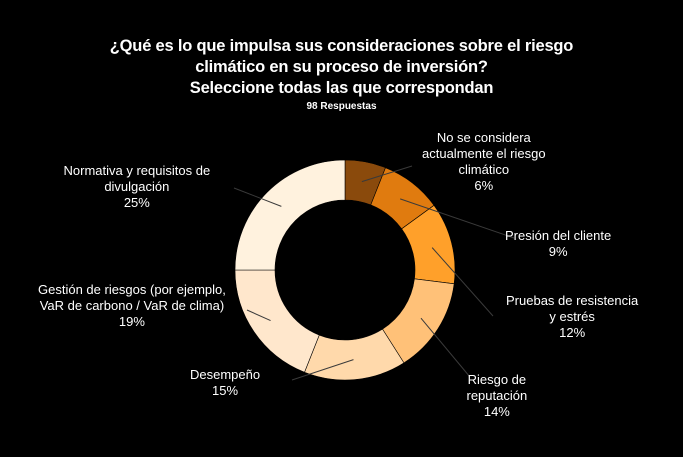 The image size is (683, 457). I want to click on slice-value-label: 15%, so click(225, 390).